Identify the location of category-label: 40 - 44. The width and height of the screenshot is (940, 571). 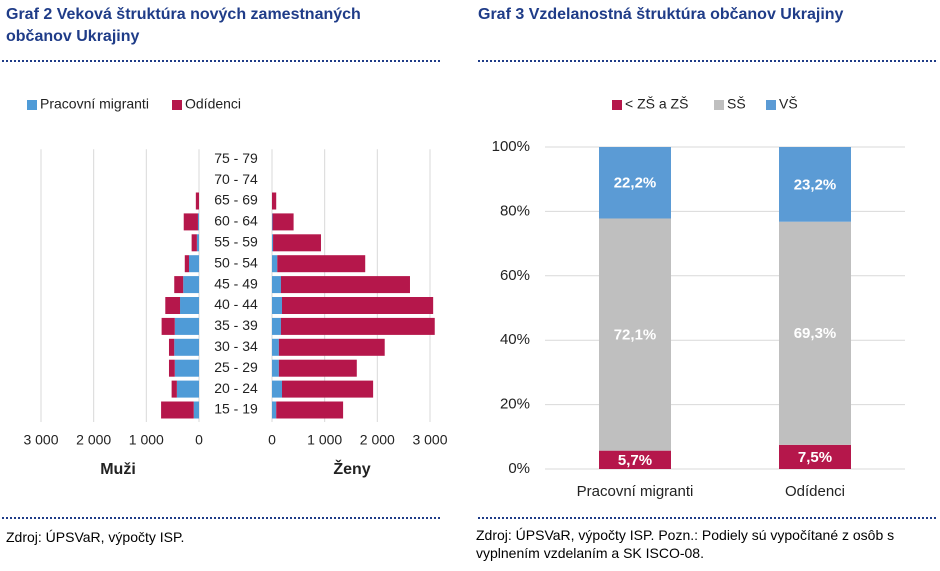
(236, 304).